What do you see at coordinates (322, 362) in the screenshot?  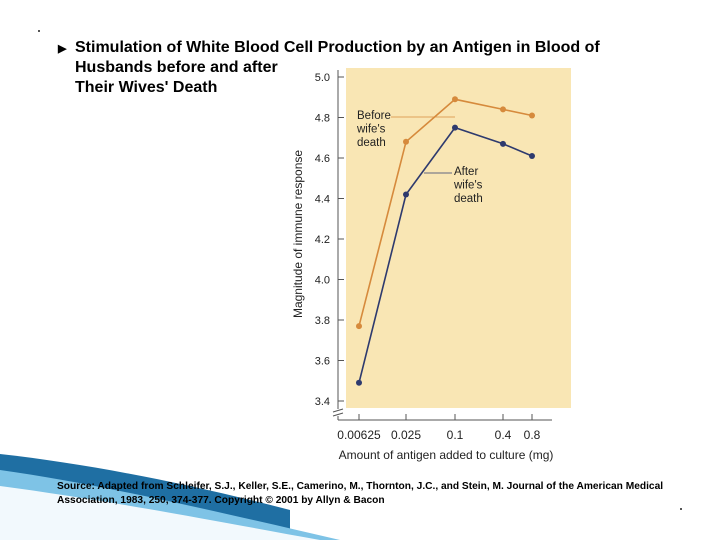 I see `y-tick-label: 3.6` at bounding box center [322, 362].